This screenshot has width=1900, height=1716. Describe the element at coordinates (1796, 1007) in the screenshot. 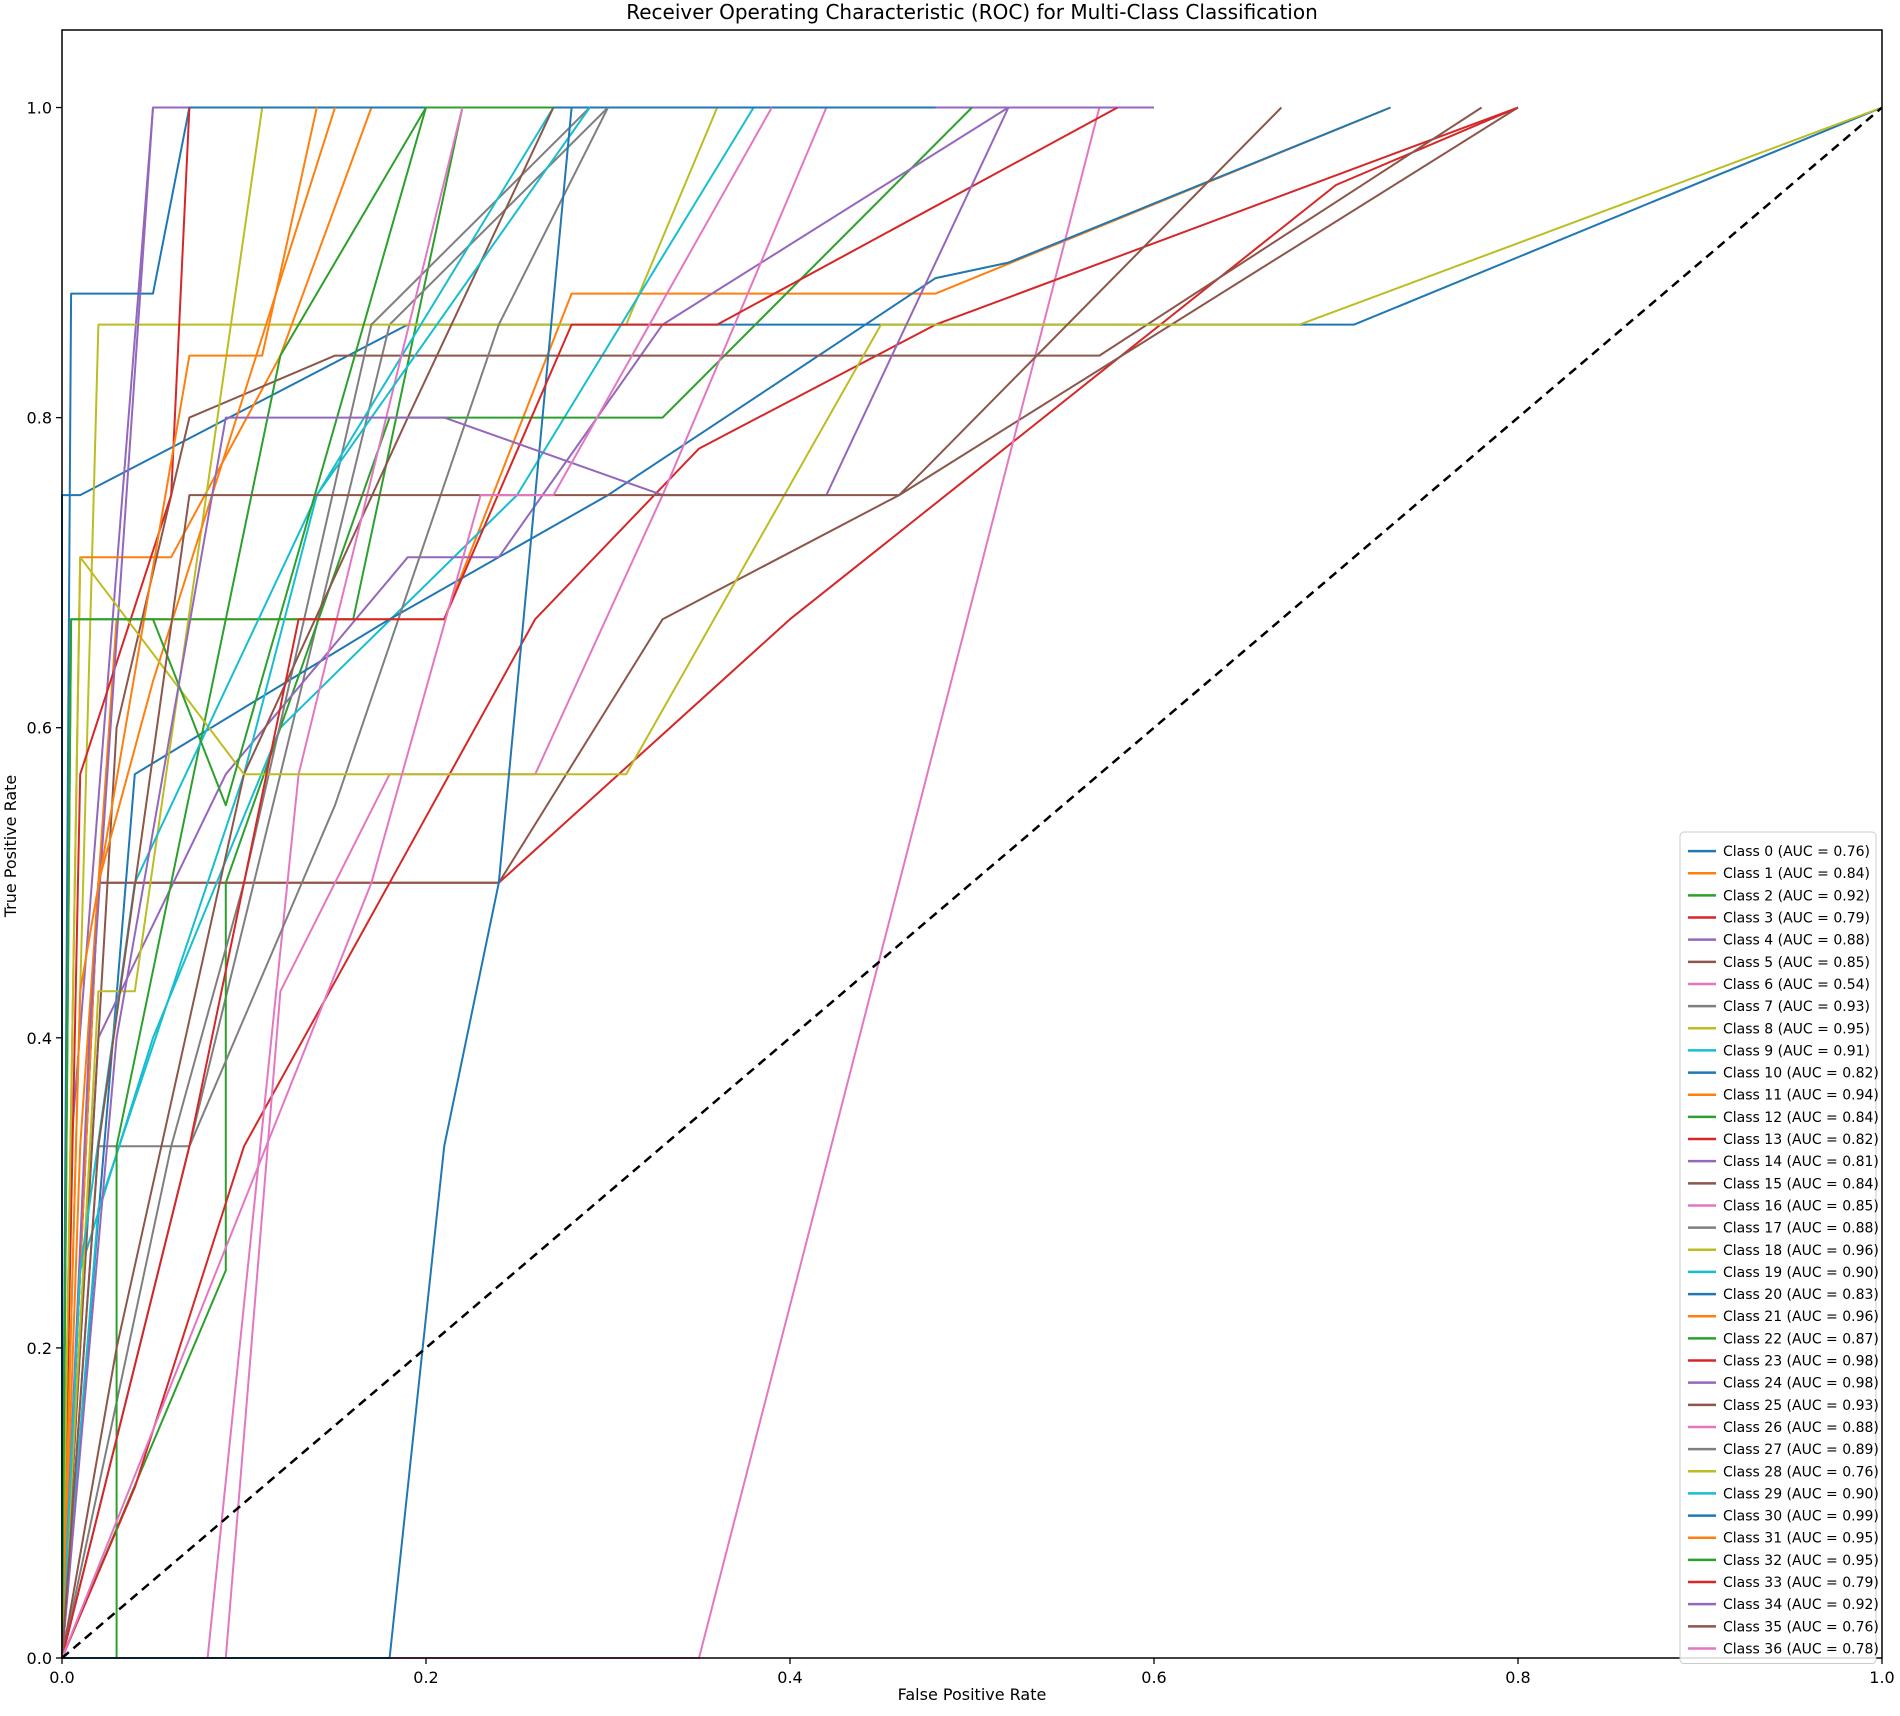

I see `legend-label: Class 7 (AUC = 0.93)` at that location.